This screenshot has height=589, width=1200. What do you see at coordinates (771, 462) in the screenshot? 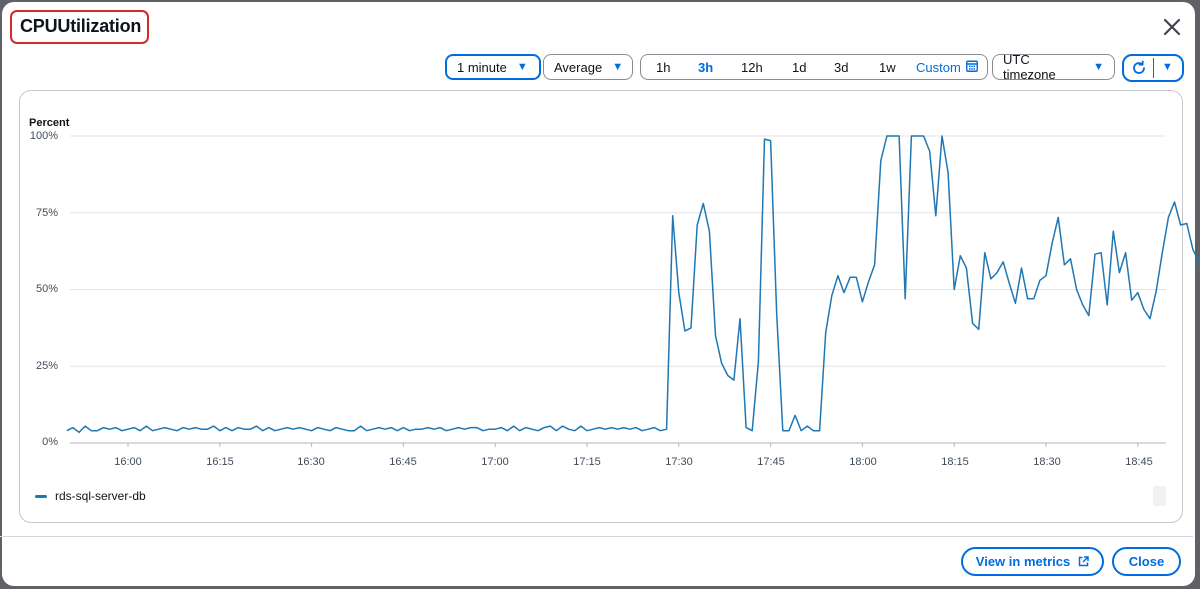
I see `x-tick-label: 17:45` at bounding box center [771, 462].